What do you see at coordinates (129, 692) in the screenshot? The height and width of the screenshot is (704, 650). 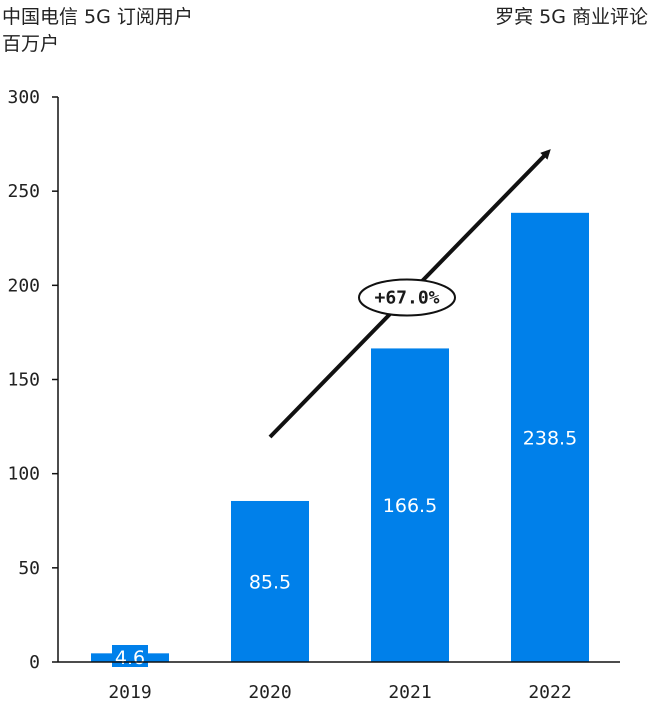 I see `x-tick-label: 2019` at bounding box center [129, 692].